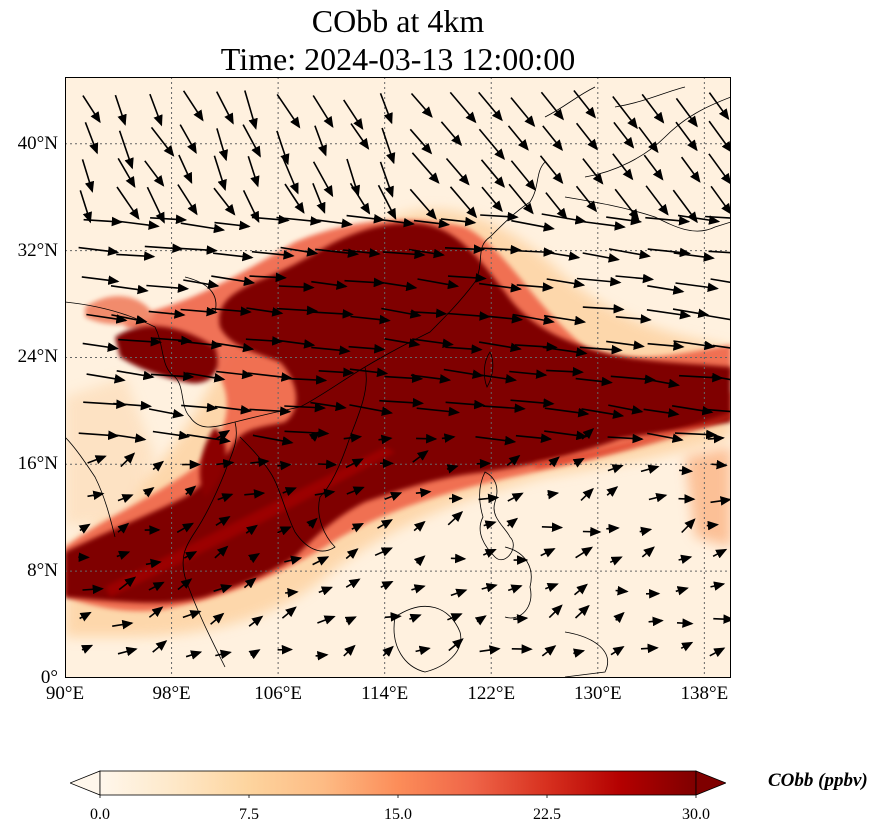  Describe the element at coordinates (385, 693) in the screenshot. I see `lon-tick-label: 114°E` at that location.